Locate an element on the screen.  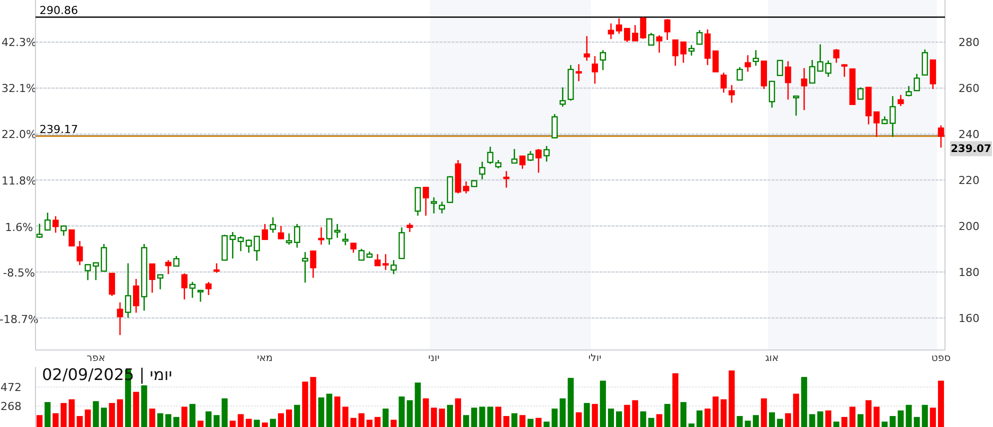
y2-tick-label: 42.3% is located at coordinates (19, 42).